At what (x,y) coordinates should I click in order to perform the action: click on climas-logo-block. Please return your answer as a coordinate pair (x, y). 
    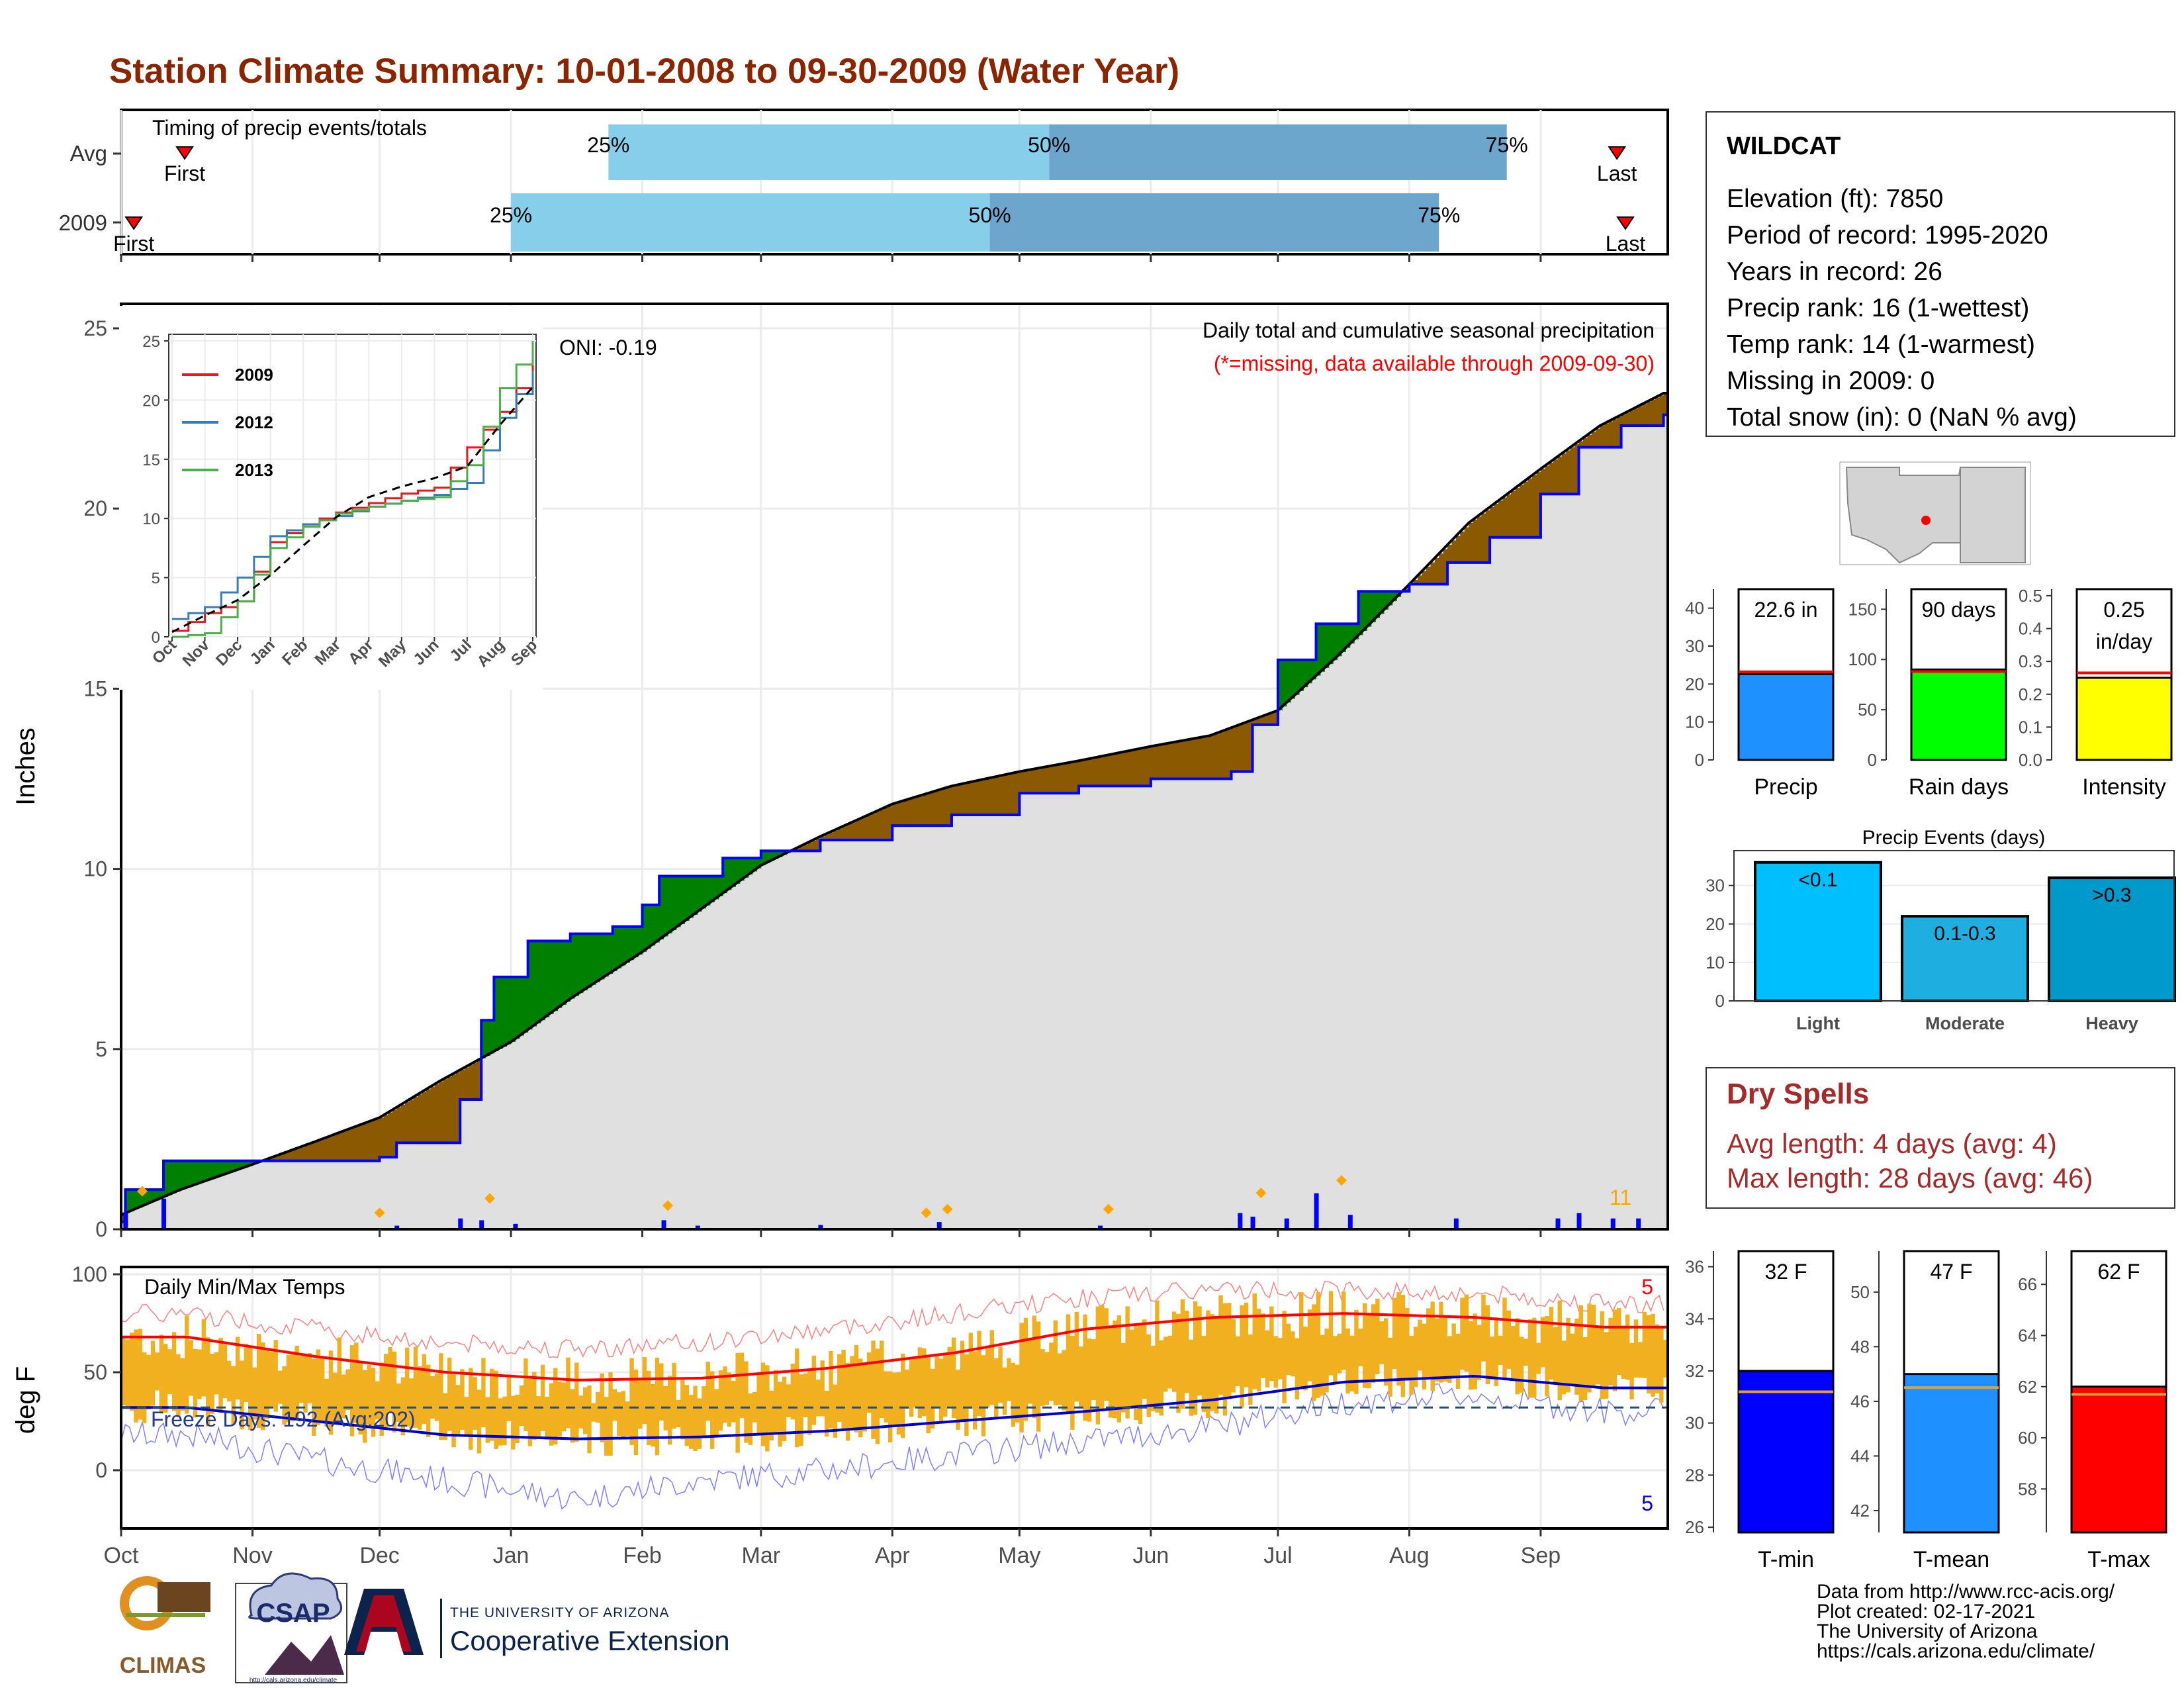
    Looking at the image, I should click on (184, 1597).